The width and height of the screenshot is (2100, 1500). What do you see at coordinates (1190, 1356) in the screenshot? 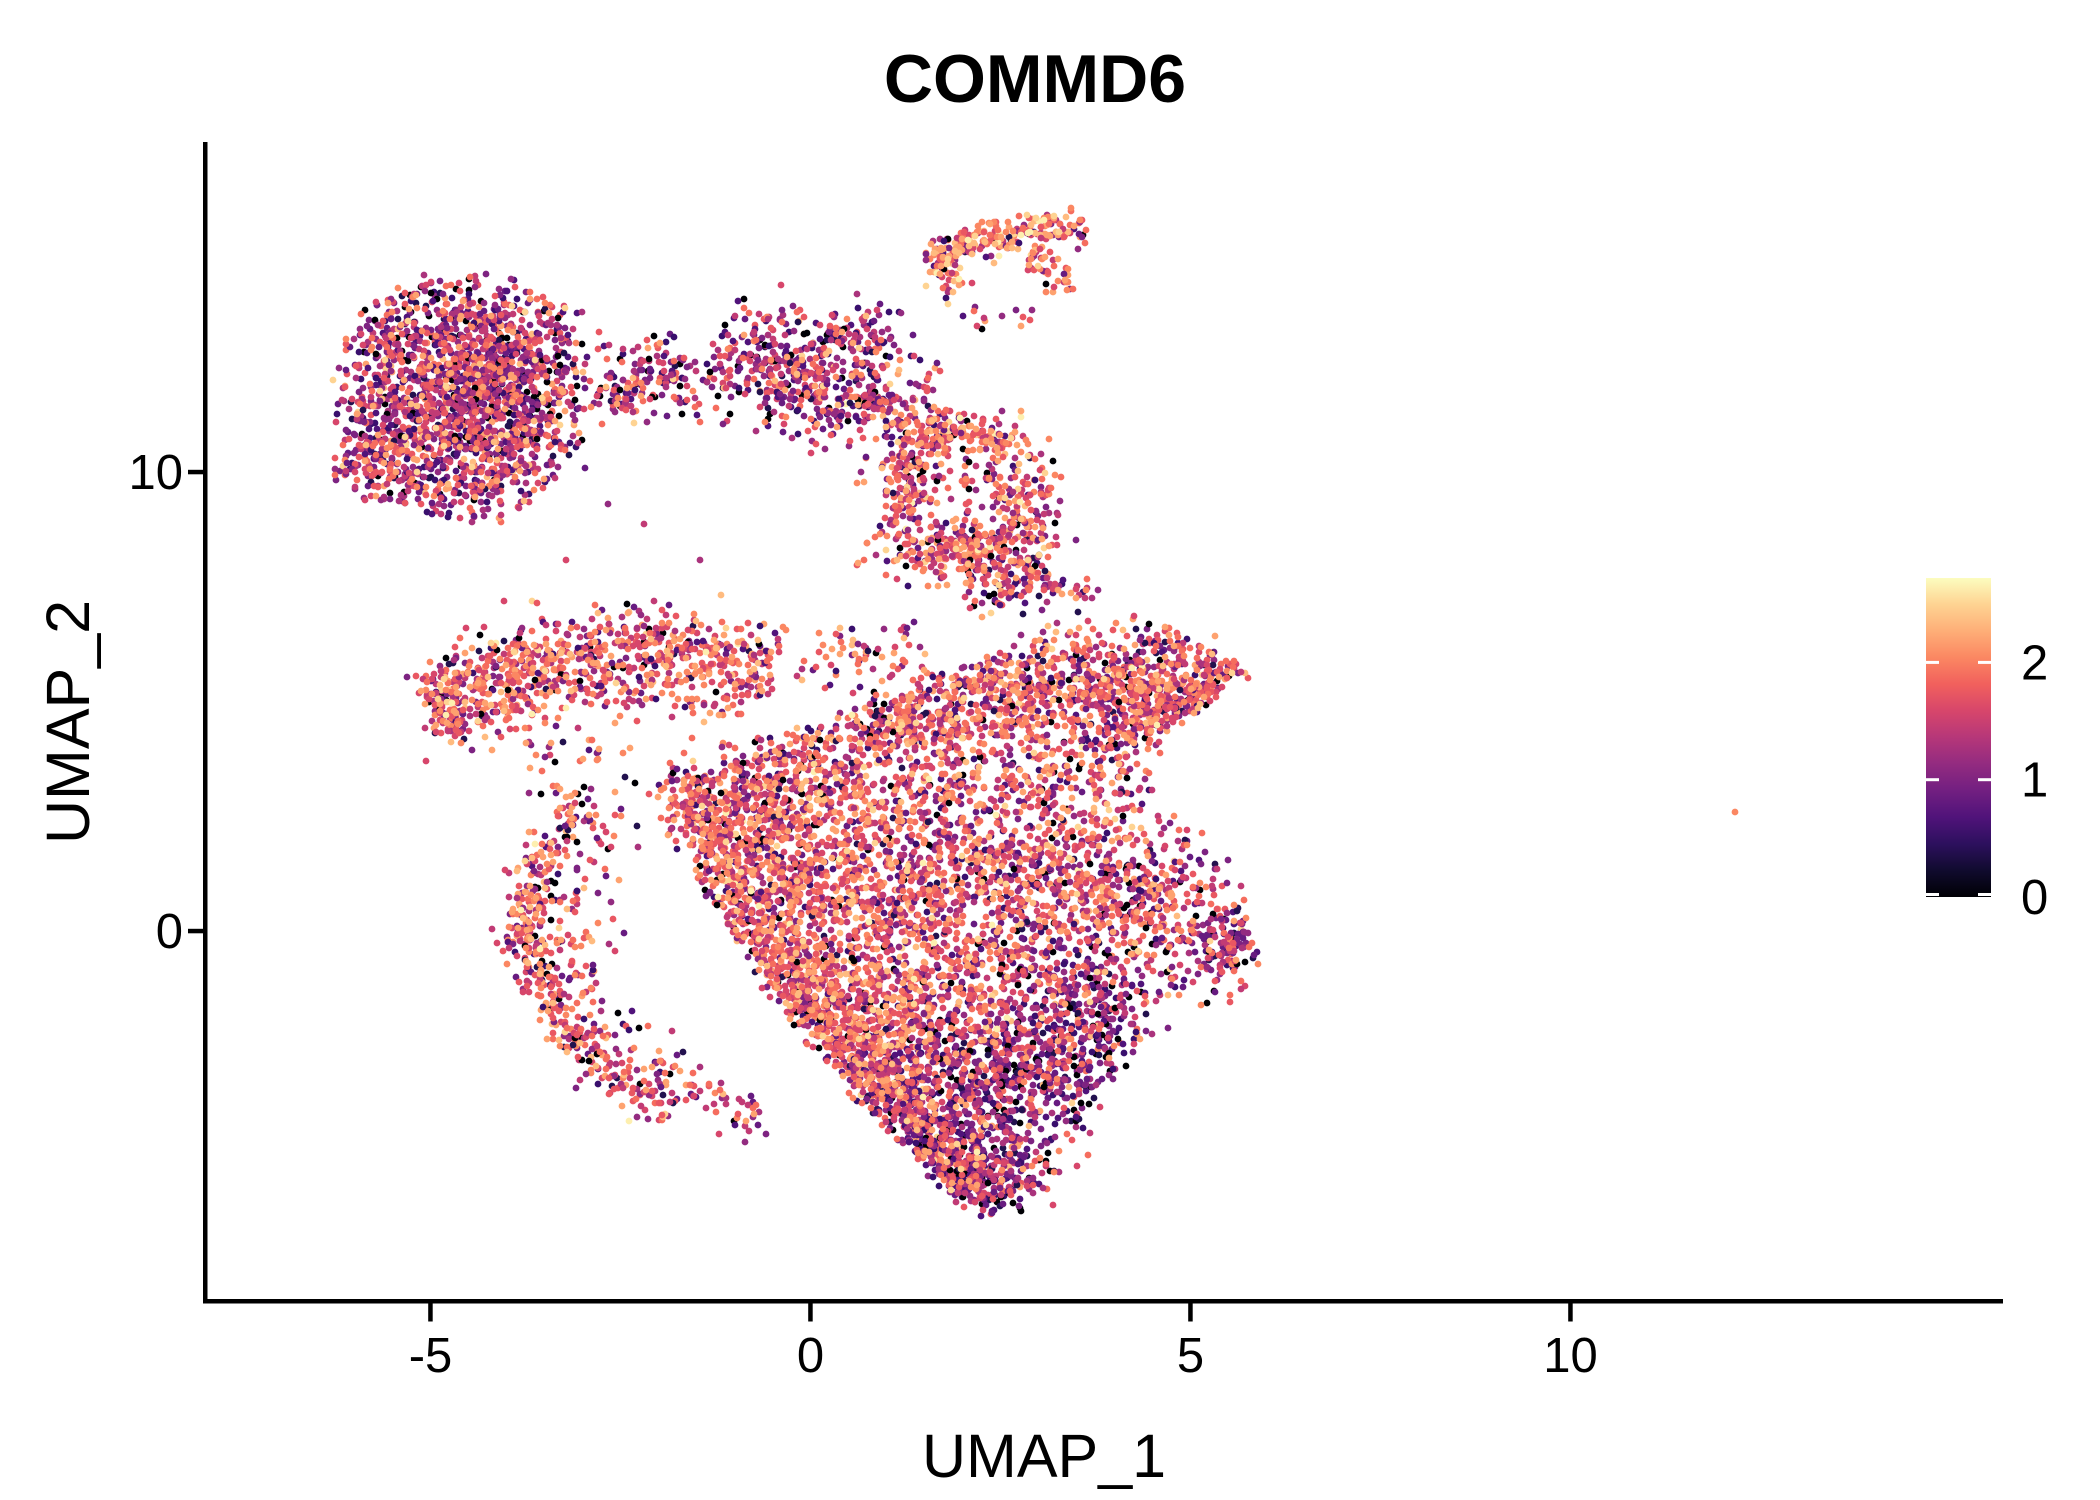
I see `svg-text: 5` at bounding box center [1190, 1356].